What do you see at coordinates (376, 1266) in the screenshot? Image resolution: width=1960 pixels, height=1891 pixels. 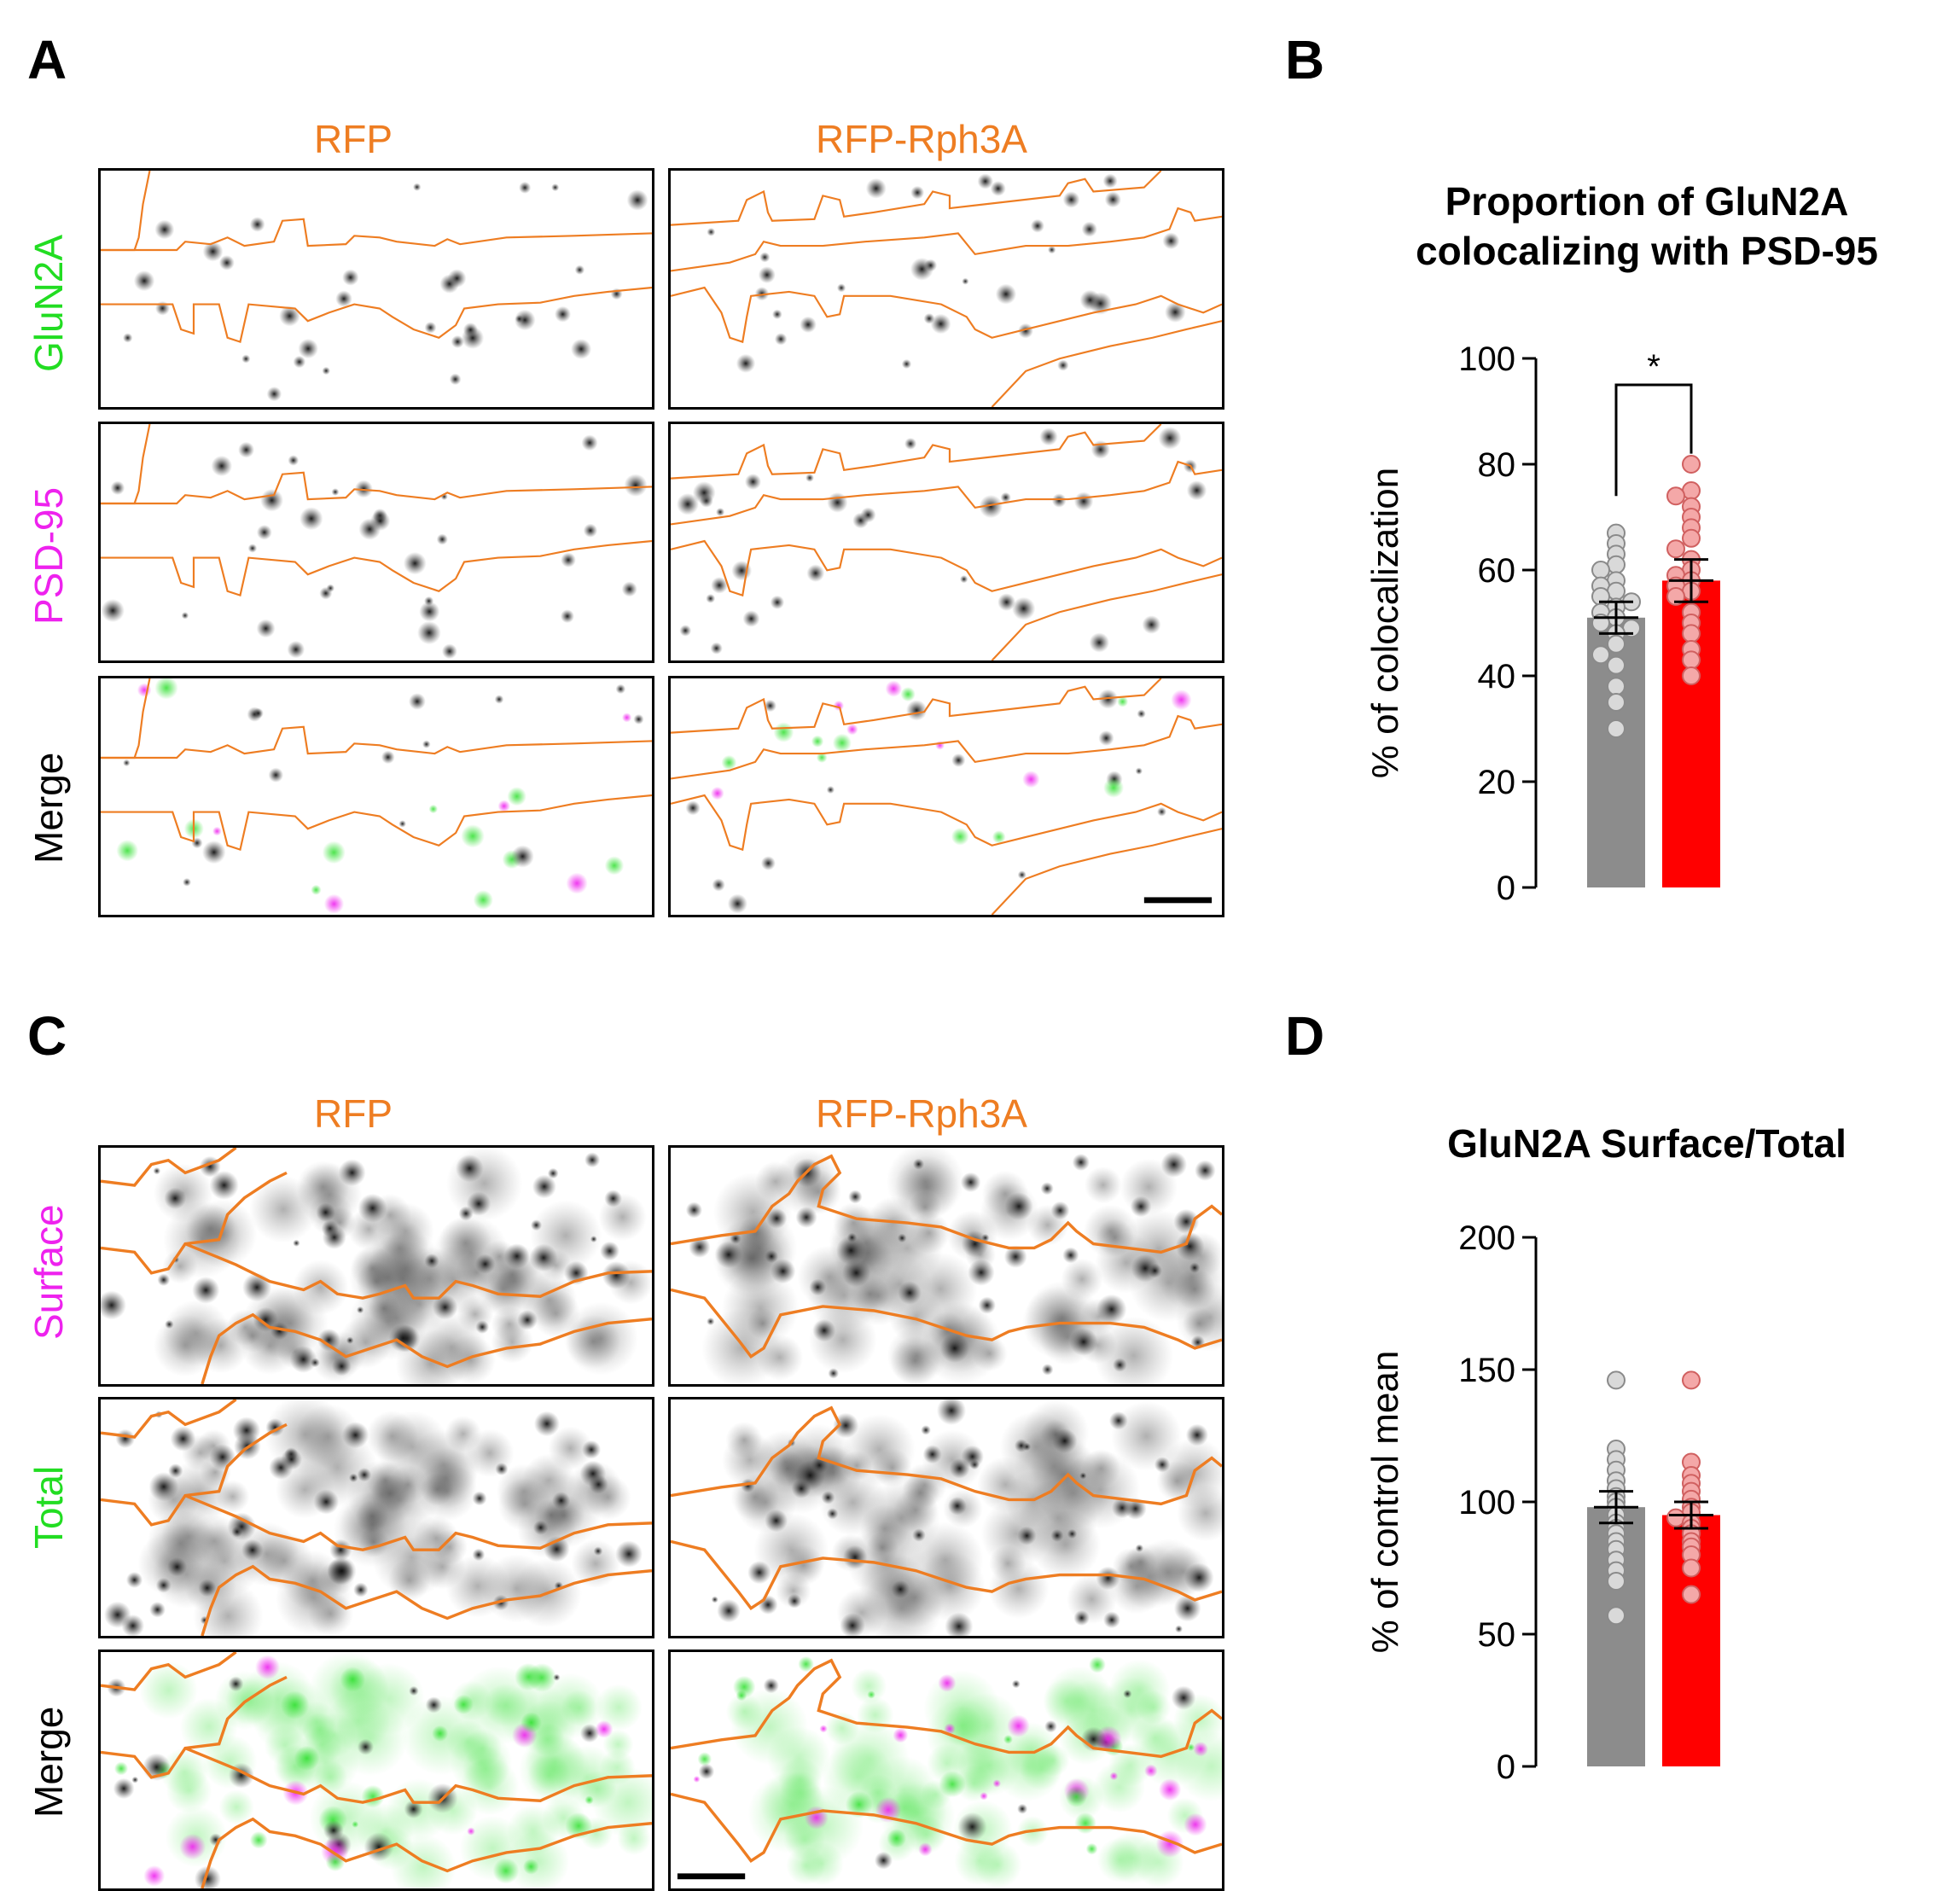 I see `micrograph-c-rfp-surface` at bounding box center [376, 1266].